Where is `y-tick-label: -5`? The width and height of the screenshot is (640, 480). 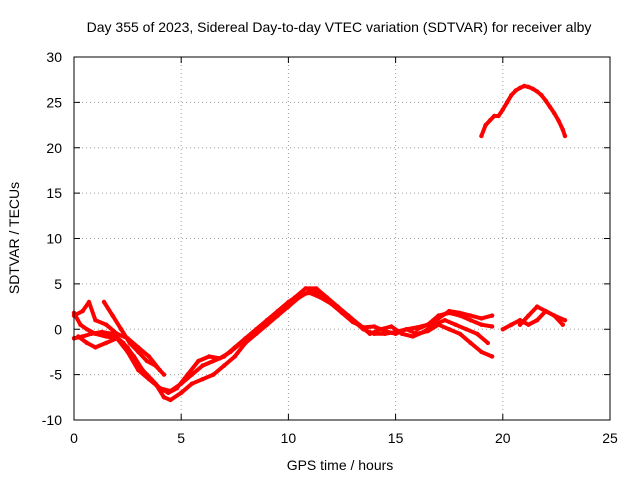 y-tick-label: -5 is located at coordinates (56, 375).